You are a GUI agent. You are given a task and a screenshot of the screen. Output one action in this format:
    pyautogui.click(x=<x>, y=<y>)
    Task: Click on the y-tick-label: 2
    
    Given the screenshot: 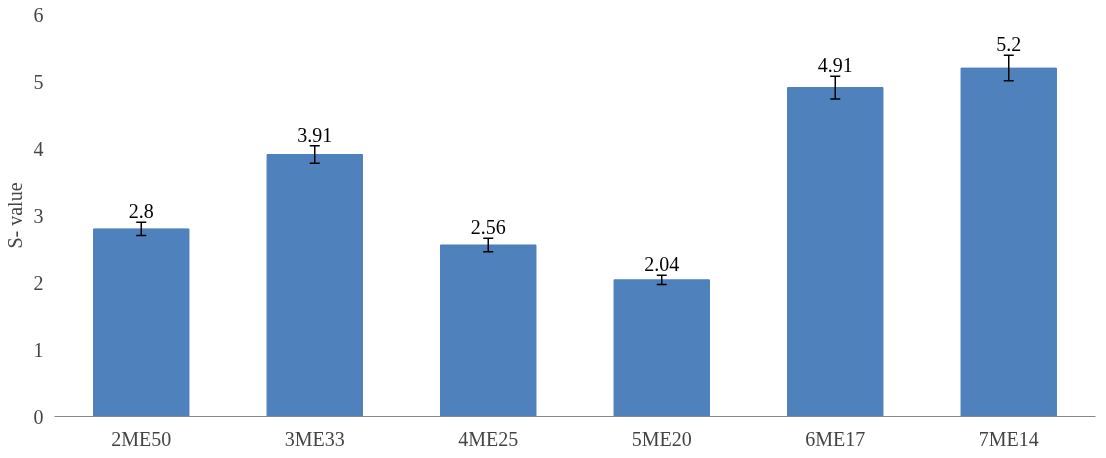 What is the action you would take?
    pyautogui.click(x=38, y=282)
    